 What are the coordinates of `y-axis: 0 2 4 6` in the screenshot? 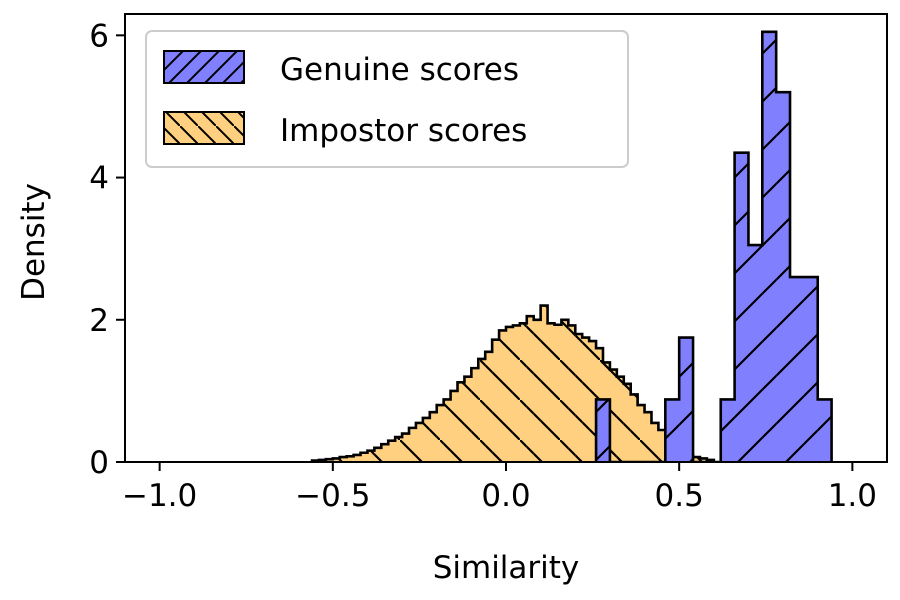 It's located at (107, 249).